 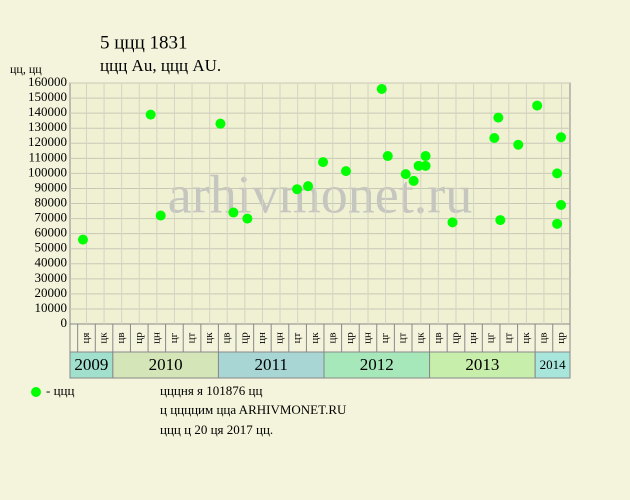 I want to click on month-strip, so click(x=320, y=338).